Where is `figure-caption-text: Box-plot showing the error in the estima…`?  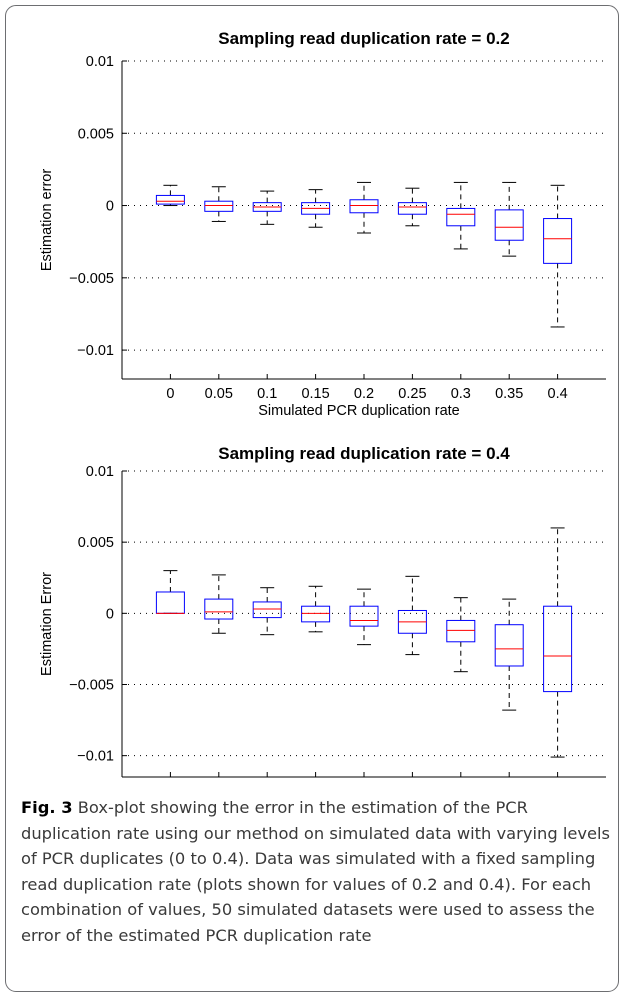 figure-caption-text: Box-plot showing the error in the estima… is located at coordinates (316, 871).